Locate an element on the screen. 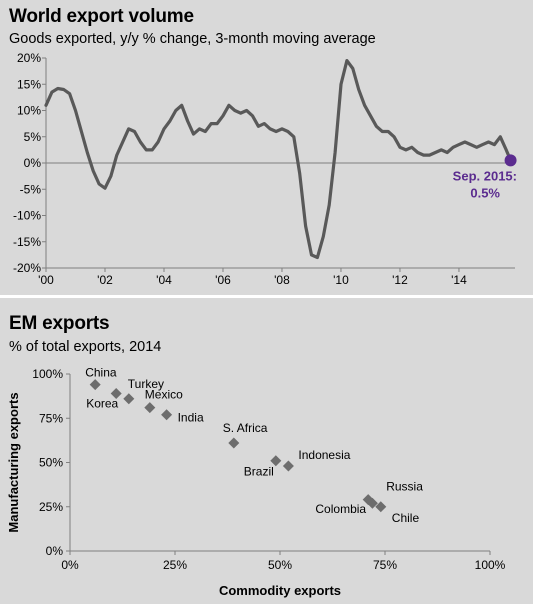 This screenshot has height=604, width=533. y-tick-label: -20% is located at coordinates (27, 268).